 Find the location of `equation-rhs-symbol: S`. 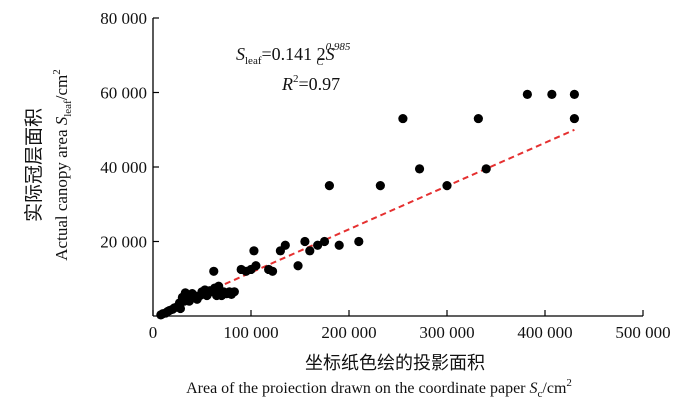

equation-rhs-symbol: S is located at coordinates (330, 54).